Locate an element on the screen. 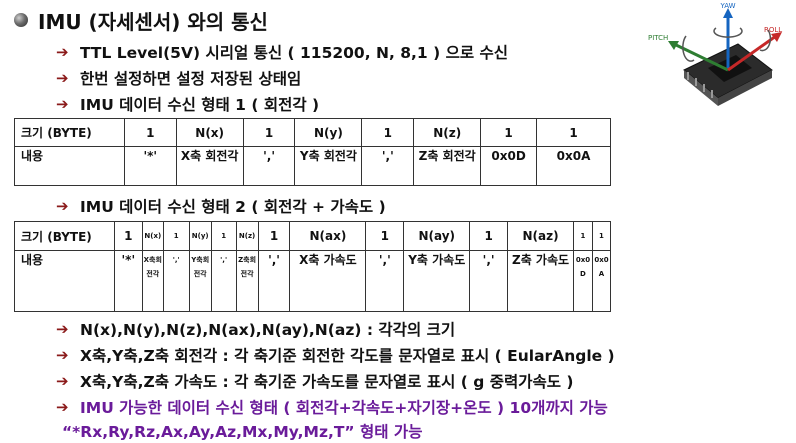  roll-arrow-icon is located at coordinates (776, 37).